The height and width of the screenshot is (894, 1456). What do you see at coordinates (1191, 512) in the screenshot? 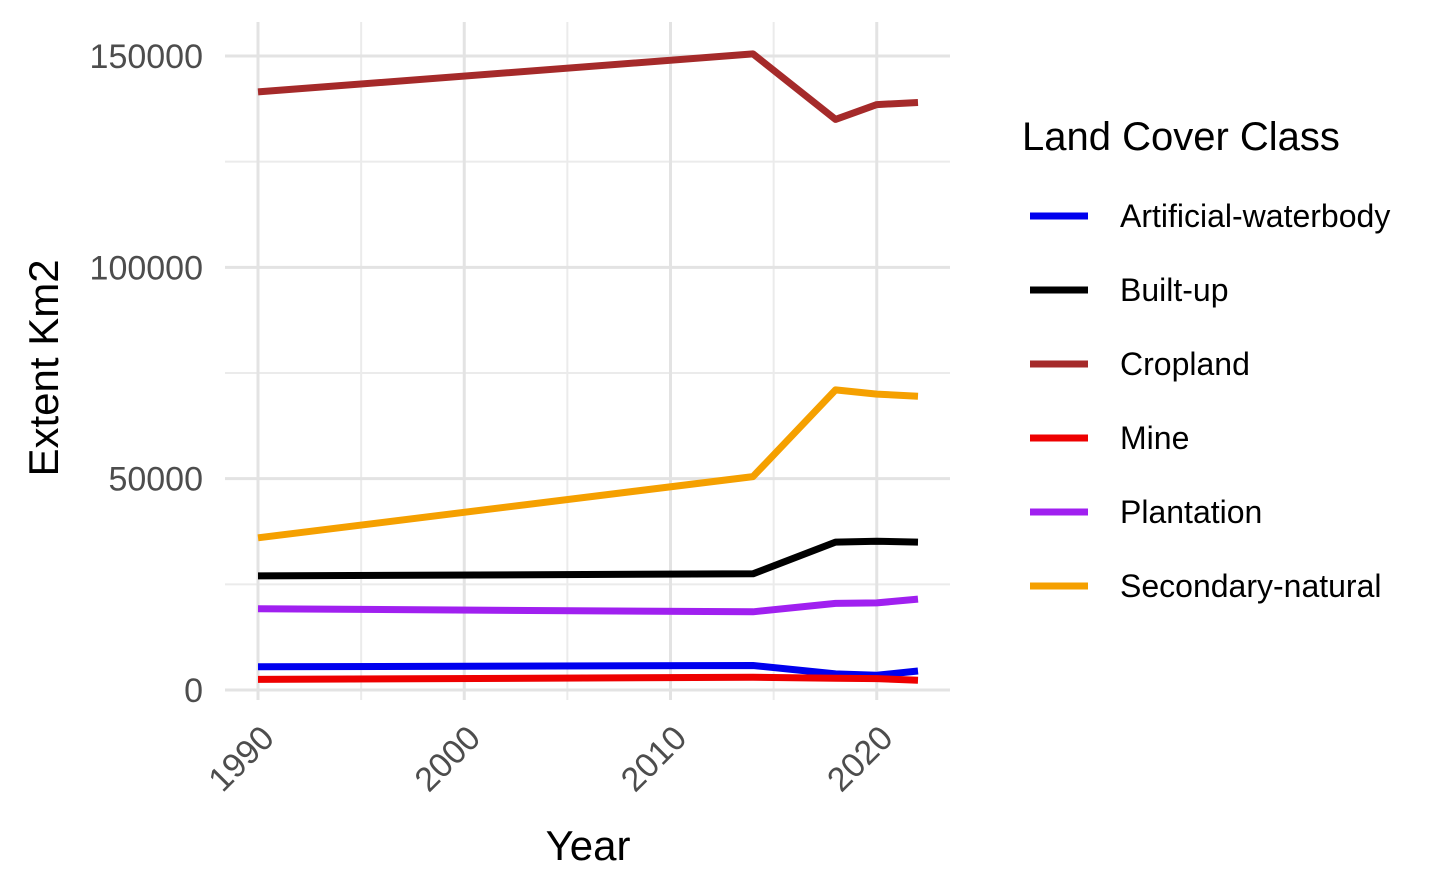
I see `legend-label: Plantation` at bounding box center [1191, 512].